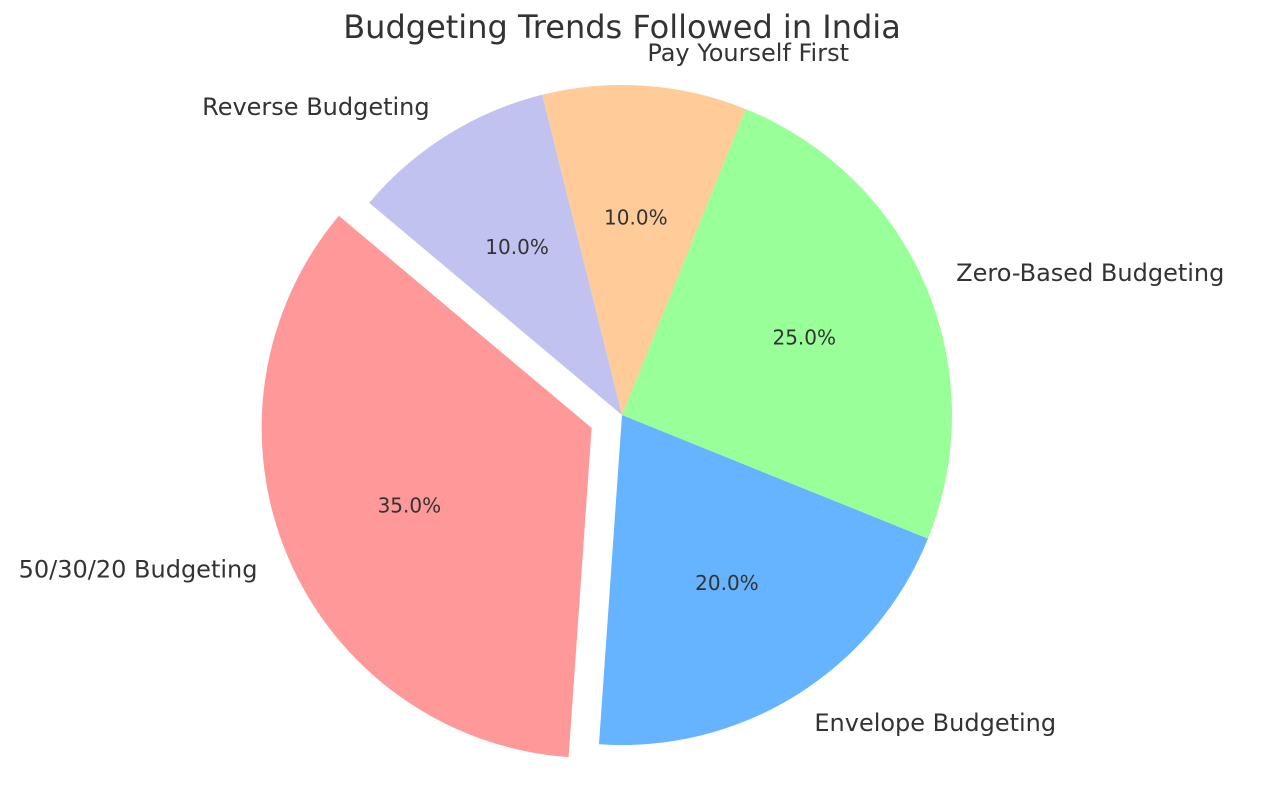  What do you see at coordinates (1090, 273) in the screenshot?
I see `category-label-zero-based-budgeting: Zero-Based Budgeting` at bounding box center [1090, 273].